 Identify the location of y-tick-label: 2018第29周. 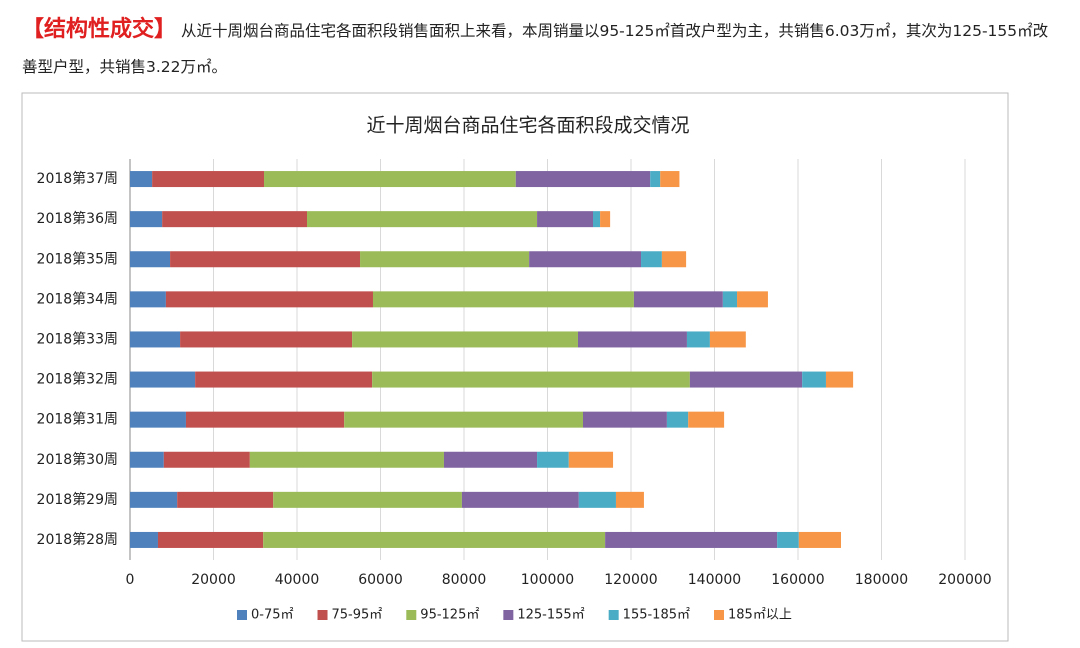
(77, 499).